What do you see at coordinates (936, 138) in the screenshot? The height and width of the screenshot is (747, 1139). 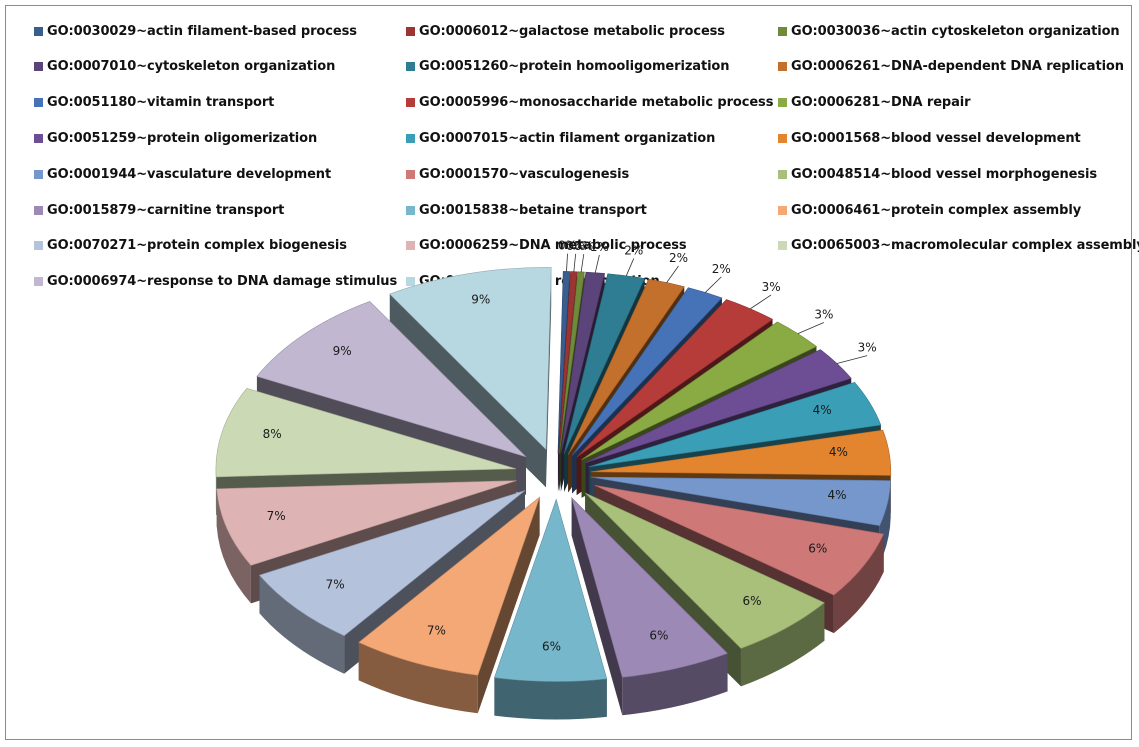 I see `legend-label: GO:0001568~blood vessel development` at bounding box center [936, 138].